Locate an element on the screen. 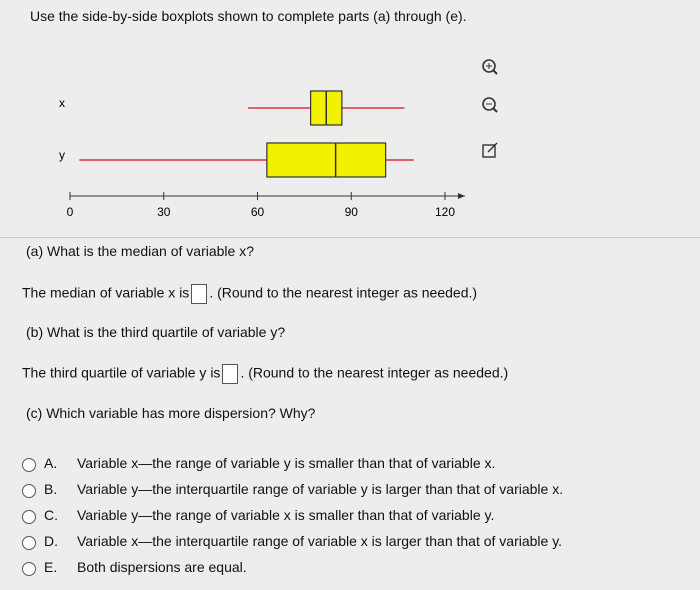 The width and height of the screenshot is (700, 590). axis-arrow is located at coordinates (461, 196).